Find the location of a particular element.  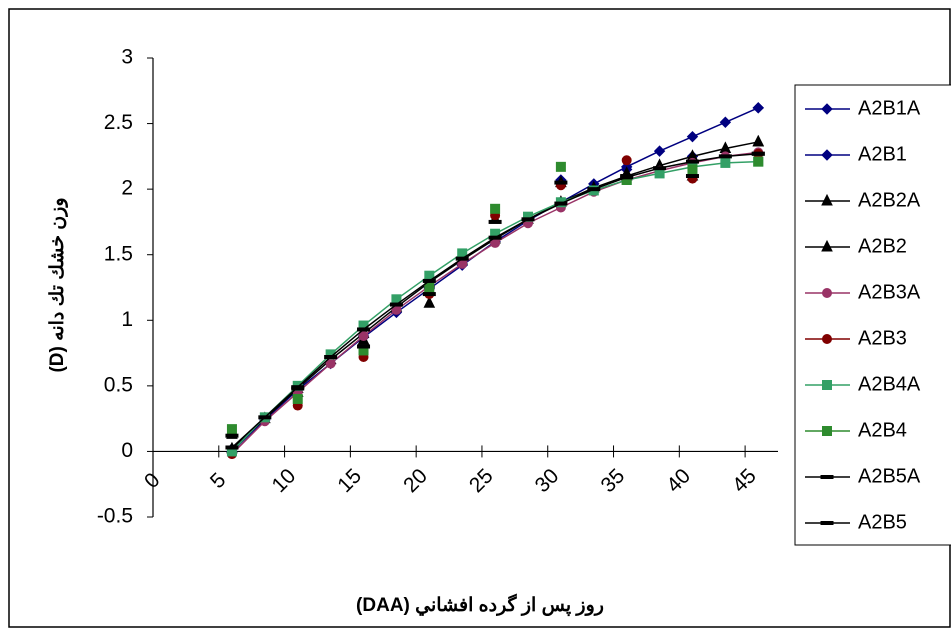

y-tick-label: 2.5 is located at coordinates (118, 122).